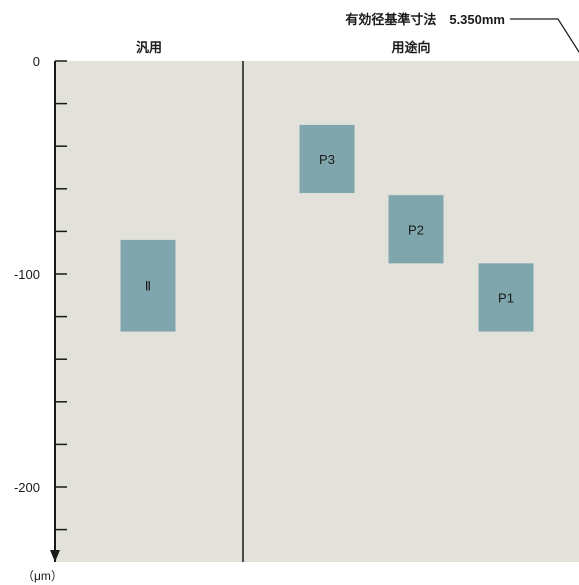  I want to click on tolerance-bar-P3, so click(327, 159).